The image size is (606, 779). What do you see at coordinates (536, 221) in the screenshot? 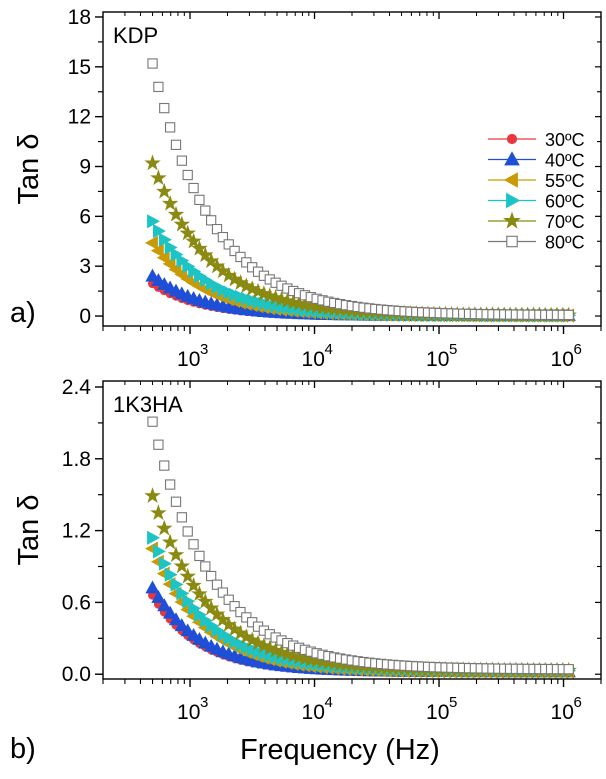
I see `legend-entry-70ºC: 70ºC` at bounding box center [536, 221].